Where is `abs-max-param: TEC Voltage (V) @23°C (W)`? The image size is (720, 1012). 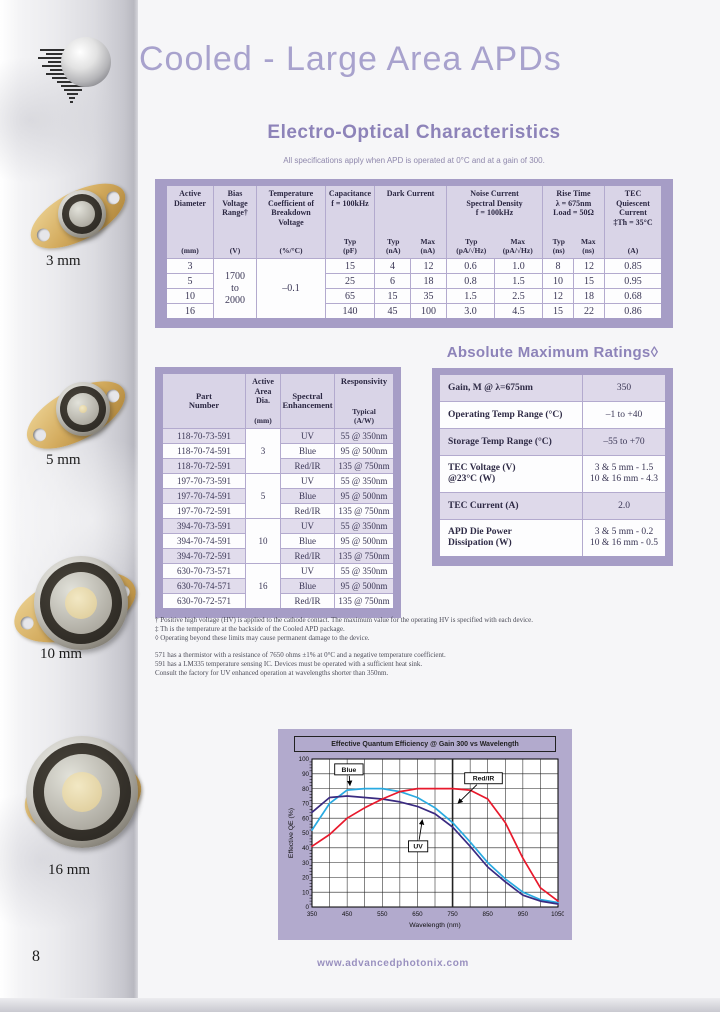
abs-max-param: TEC Voltage (V) @23°C (W) is located at coordinates (511, 474).